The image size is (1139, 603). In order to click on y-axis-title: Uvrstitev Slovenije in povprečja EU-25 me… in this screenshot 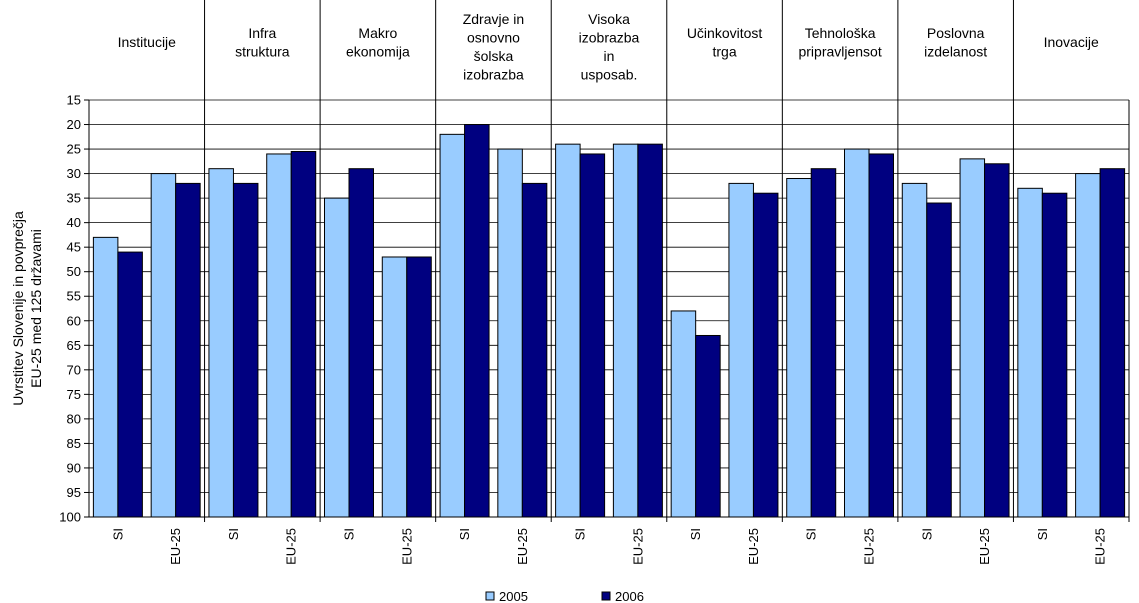, I will do `click(27, 308)`.